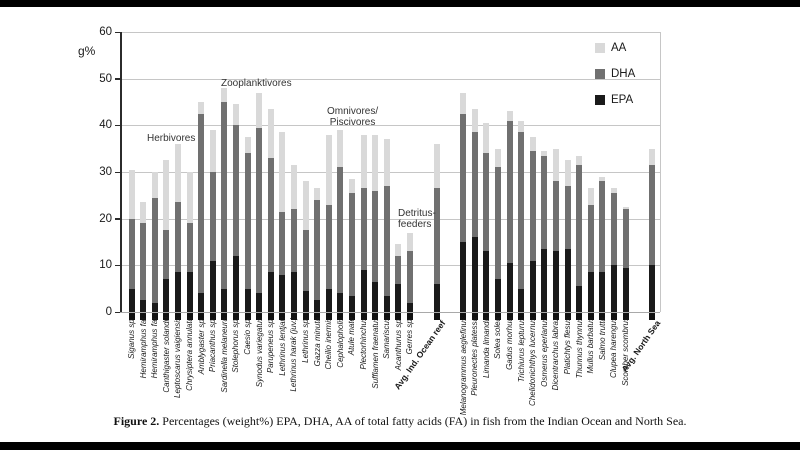 This screenshot has width=800, height=450. What do you see at coordinates (660, 172) in the screenshot?
I see `plot-frame-right` at bounding box center [660, 172].